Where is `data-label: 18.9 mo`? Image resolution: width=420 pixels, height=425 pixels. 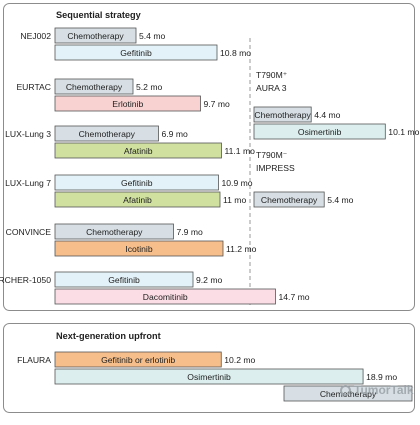 data-label: 18.9 mo is located at coordinates (381, 377).